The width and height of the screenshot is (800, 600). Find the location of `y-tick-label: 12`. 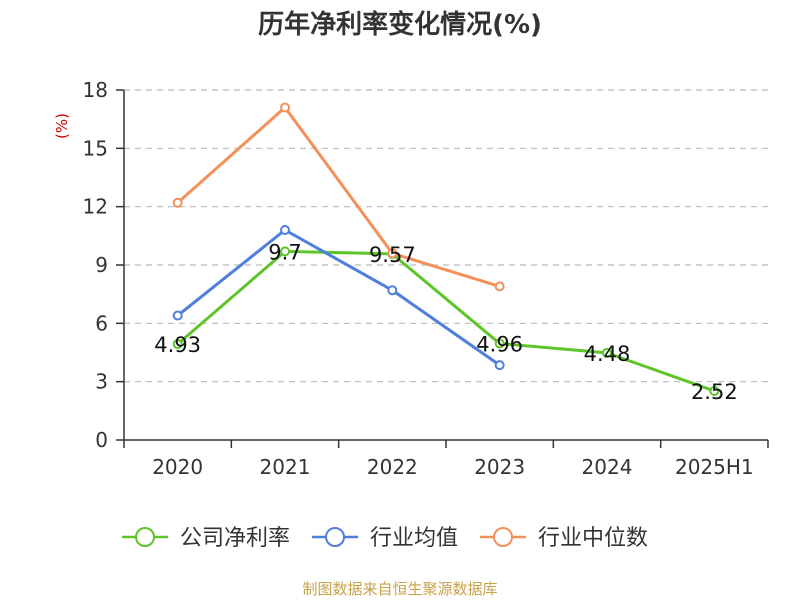

y-tick-label: 12 is located at coordinates (95, 207).